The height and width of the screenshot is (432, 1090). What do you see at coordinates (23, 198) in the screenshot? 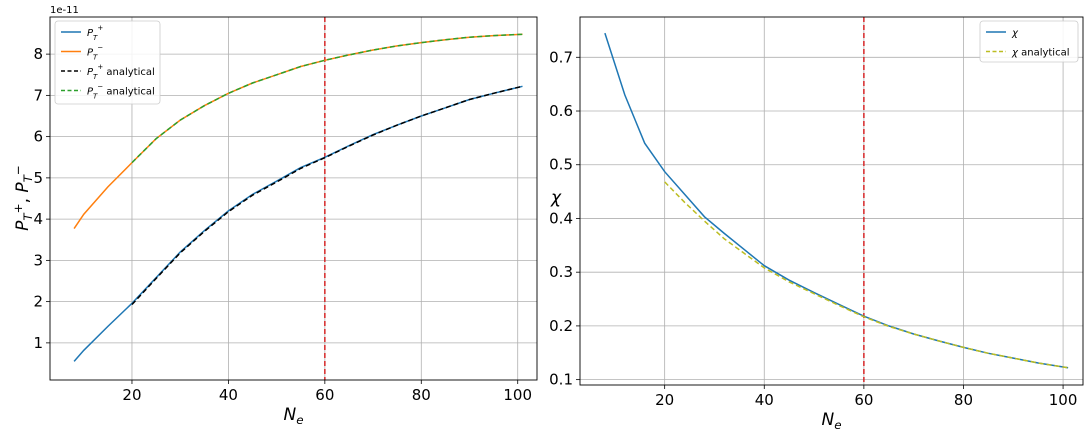
I see `y-axis-label: PT+, PT−​` at bounding box center [23, 198].